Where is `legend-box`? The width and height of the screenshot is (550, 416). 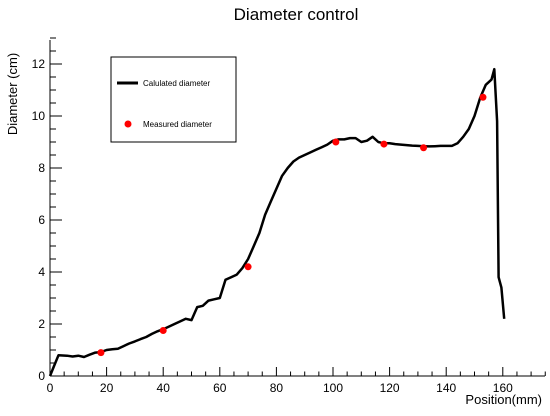 legend-box is located at coordinates (173, 99).